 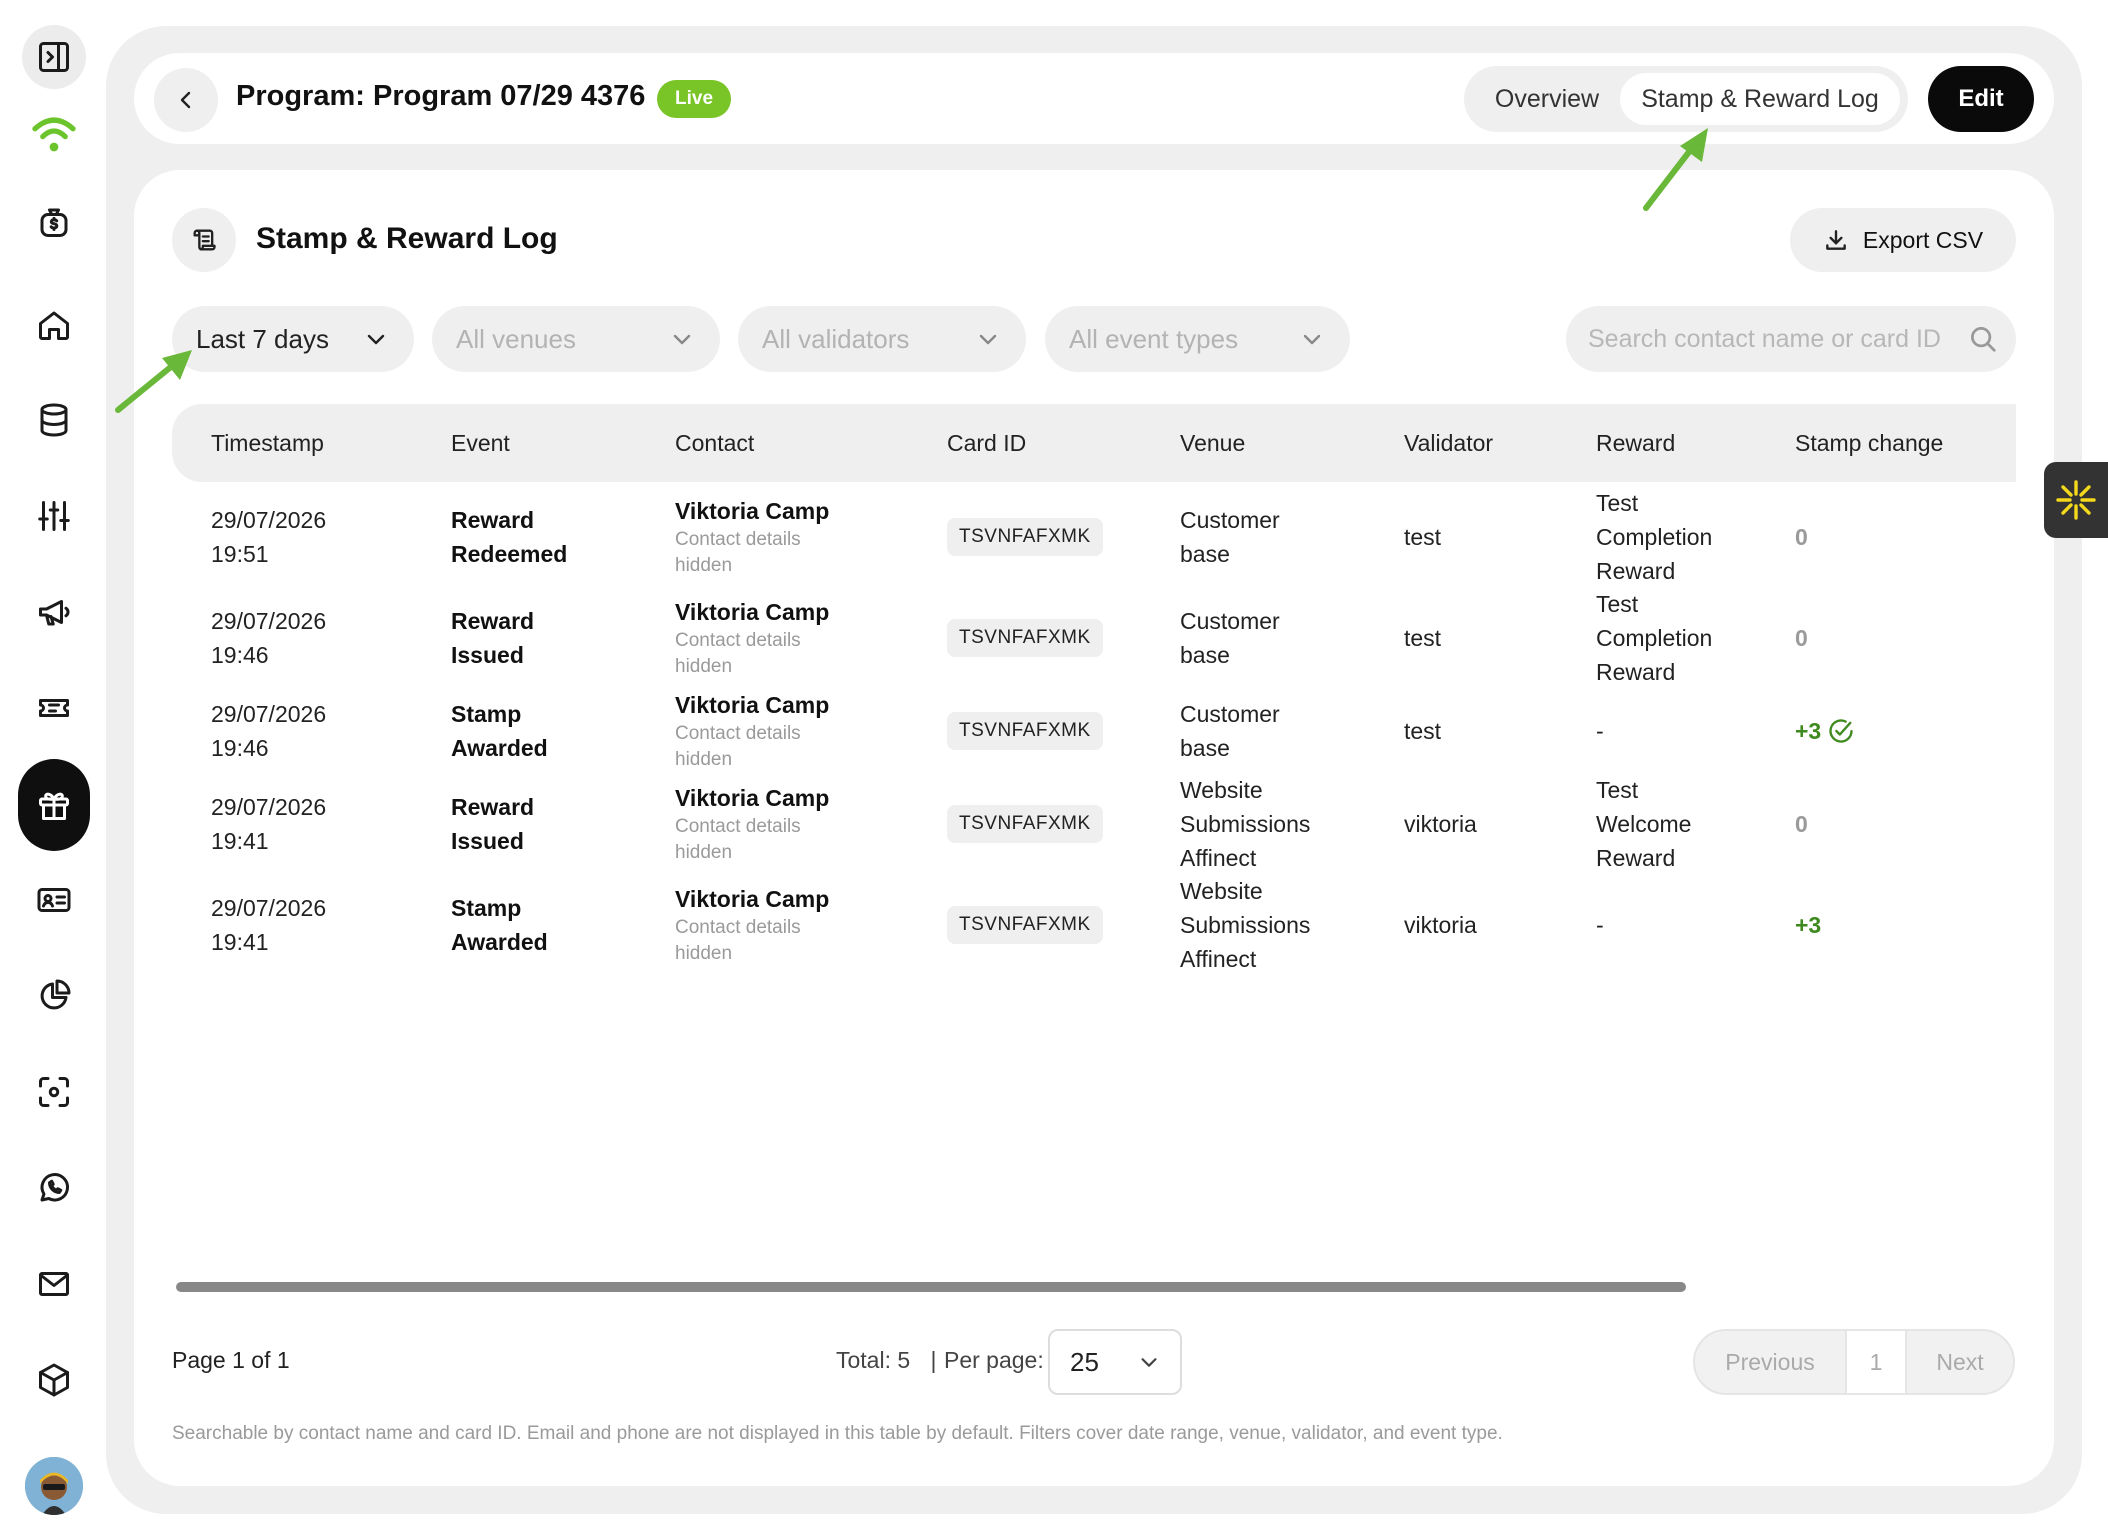 I want to click on date-range-select: Last 7 days, so click(x=293, y=339).